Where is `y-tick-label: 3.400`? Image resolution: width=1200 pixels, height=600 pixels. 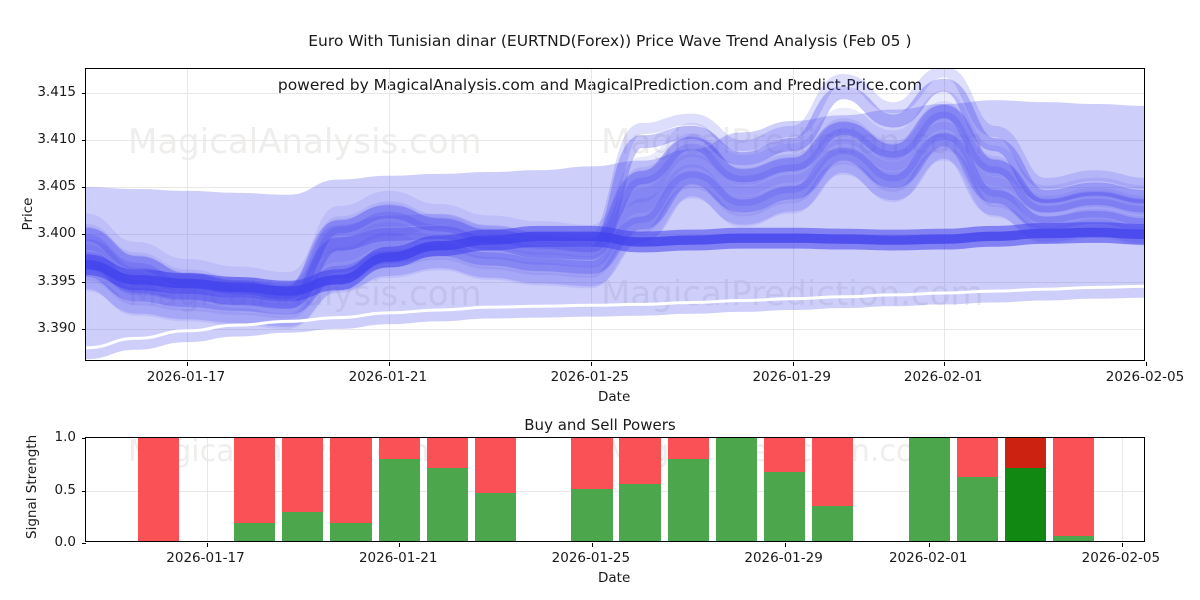 y-tick-label: 3.400 is located at coordinates (56, 233).